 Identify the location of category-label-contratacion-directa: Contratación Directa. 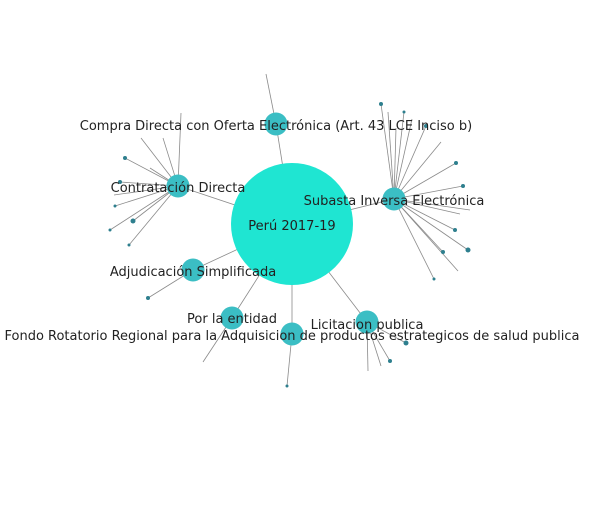
(178, 188).